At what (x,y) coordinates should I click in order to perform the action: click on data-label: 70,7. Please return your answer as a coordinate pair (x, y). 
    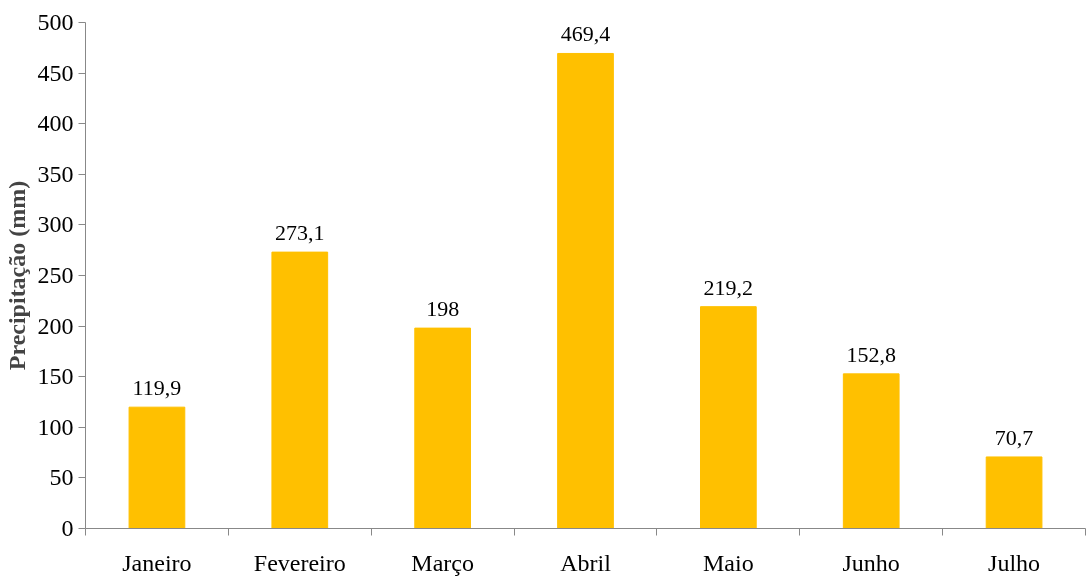
    Looking at the image, I should click on (1014, 437).